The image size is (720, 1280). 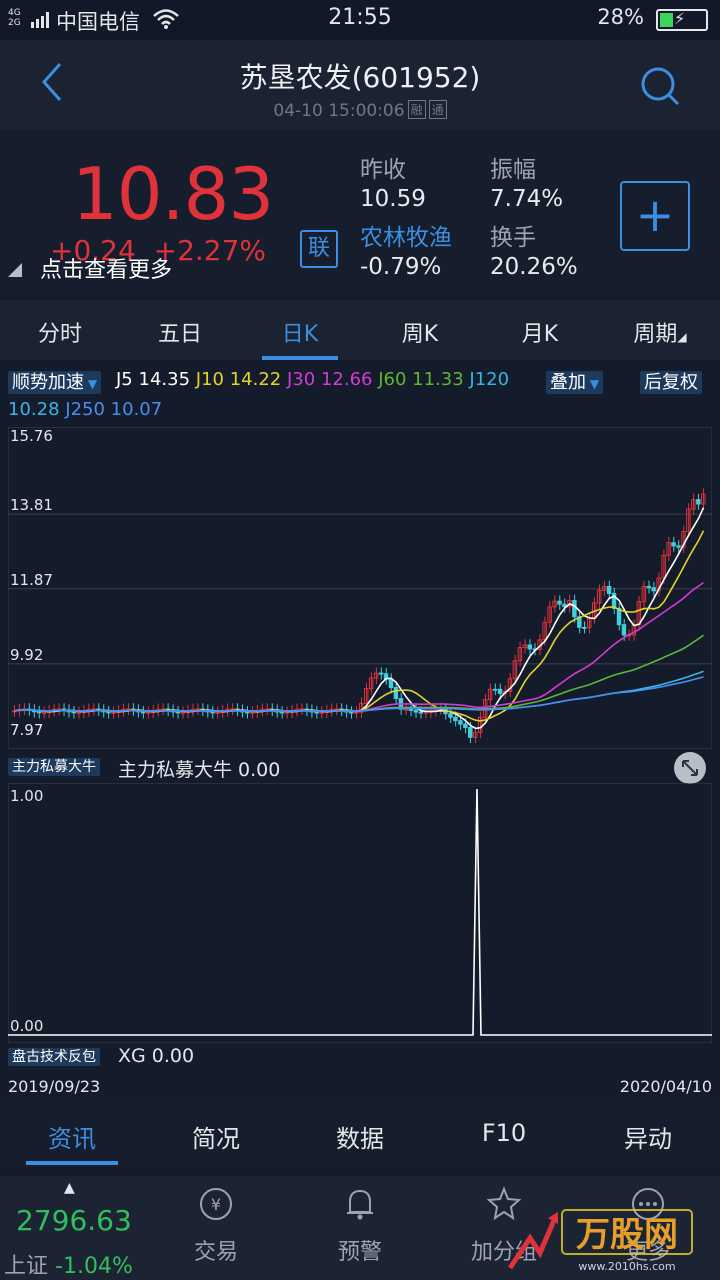 I want to click on margin-tag: 融, so click(x=416, y=109).